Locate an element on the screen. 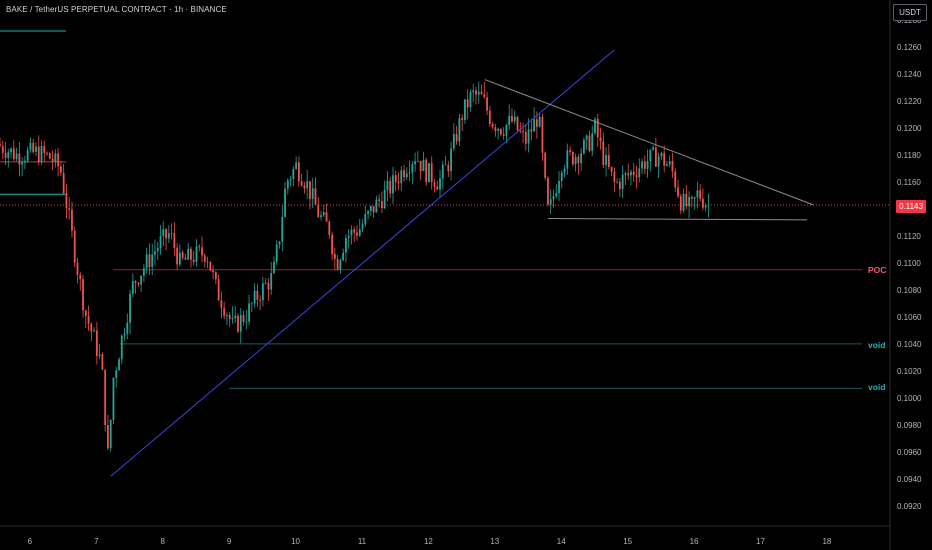 This screenshot has height=550, width=932. y-tick-label: 0.1080 is located at coordinates (909, 290).